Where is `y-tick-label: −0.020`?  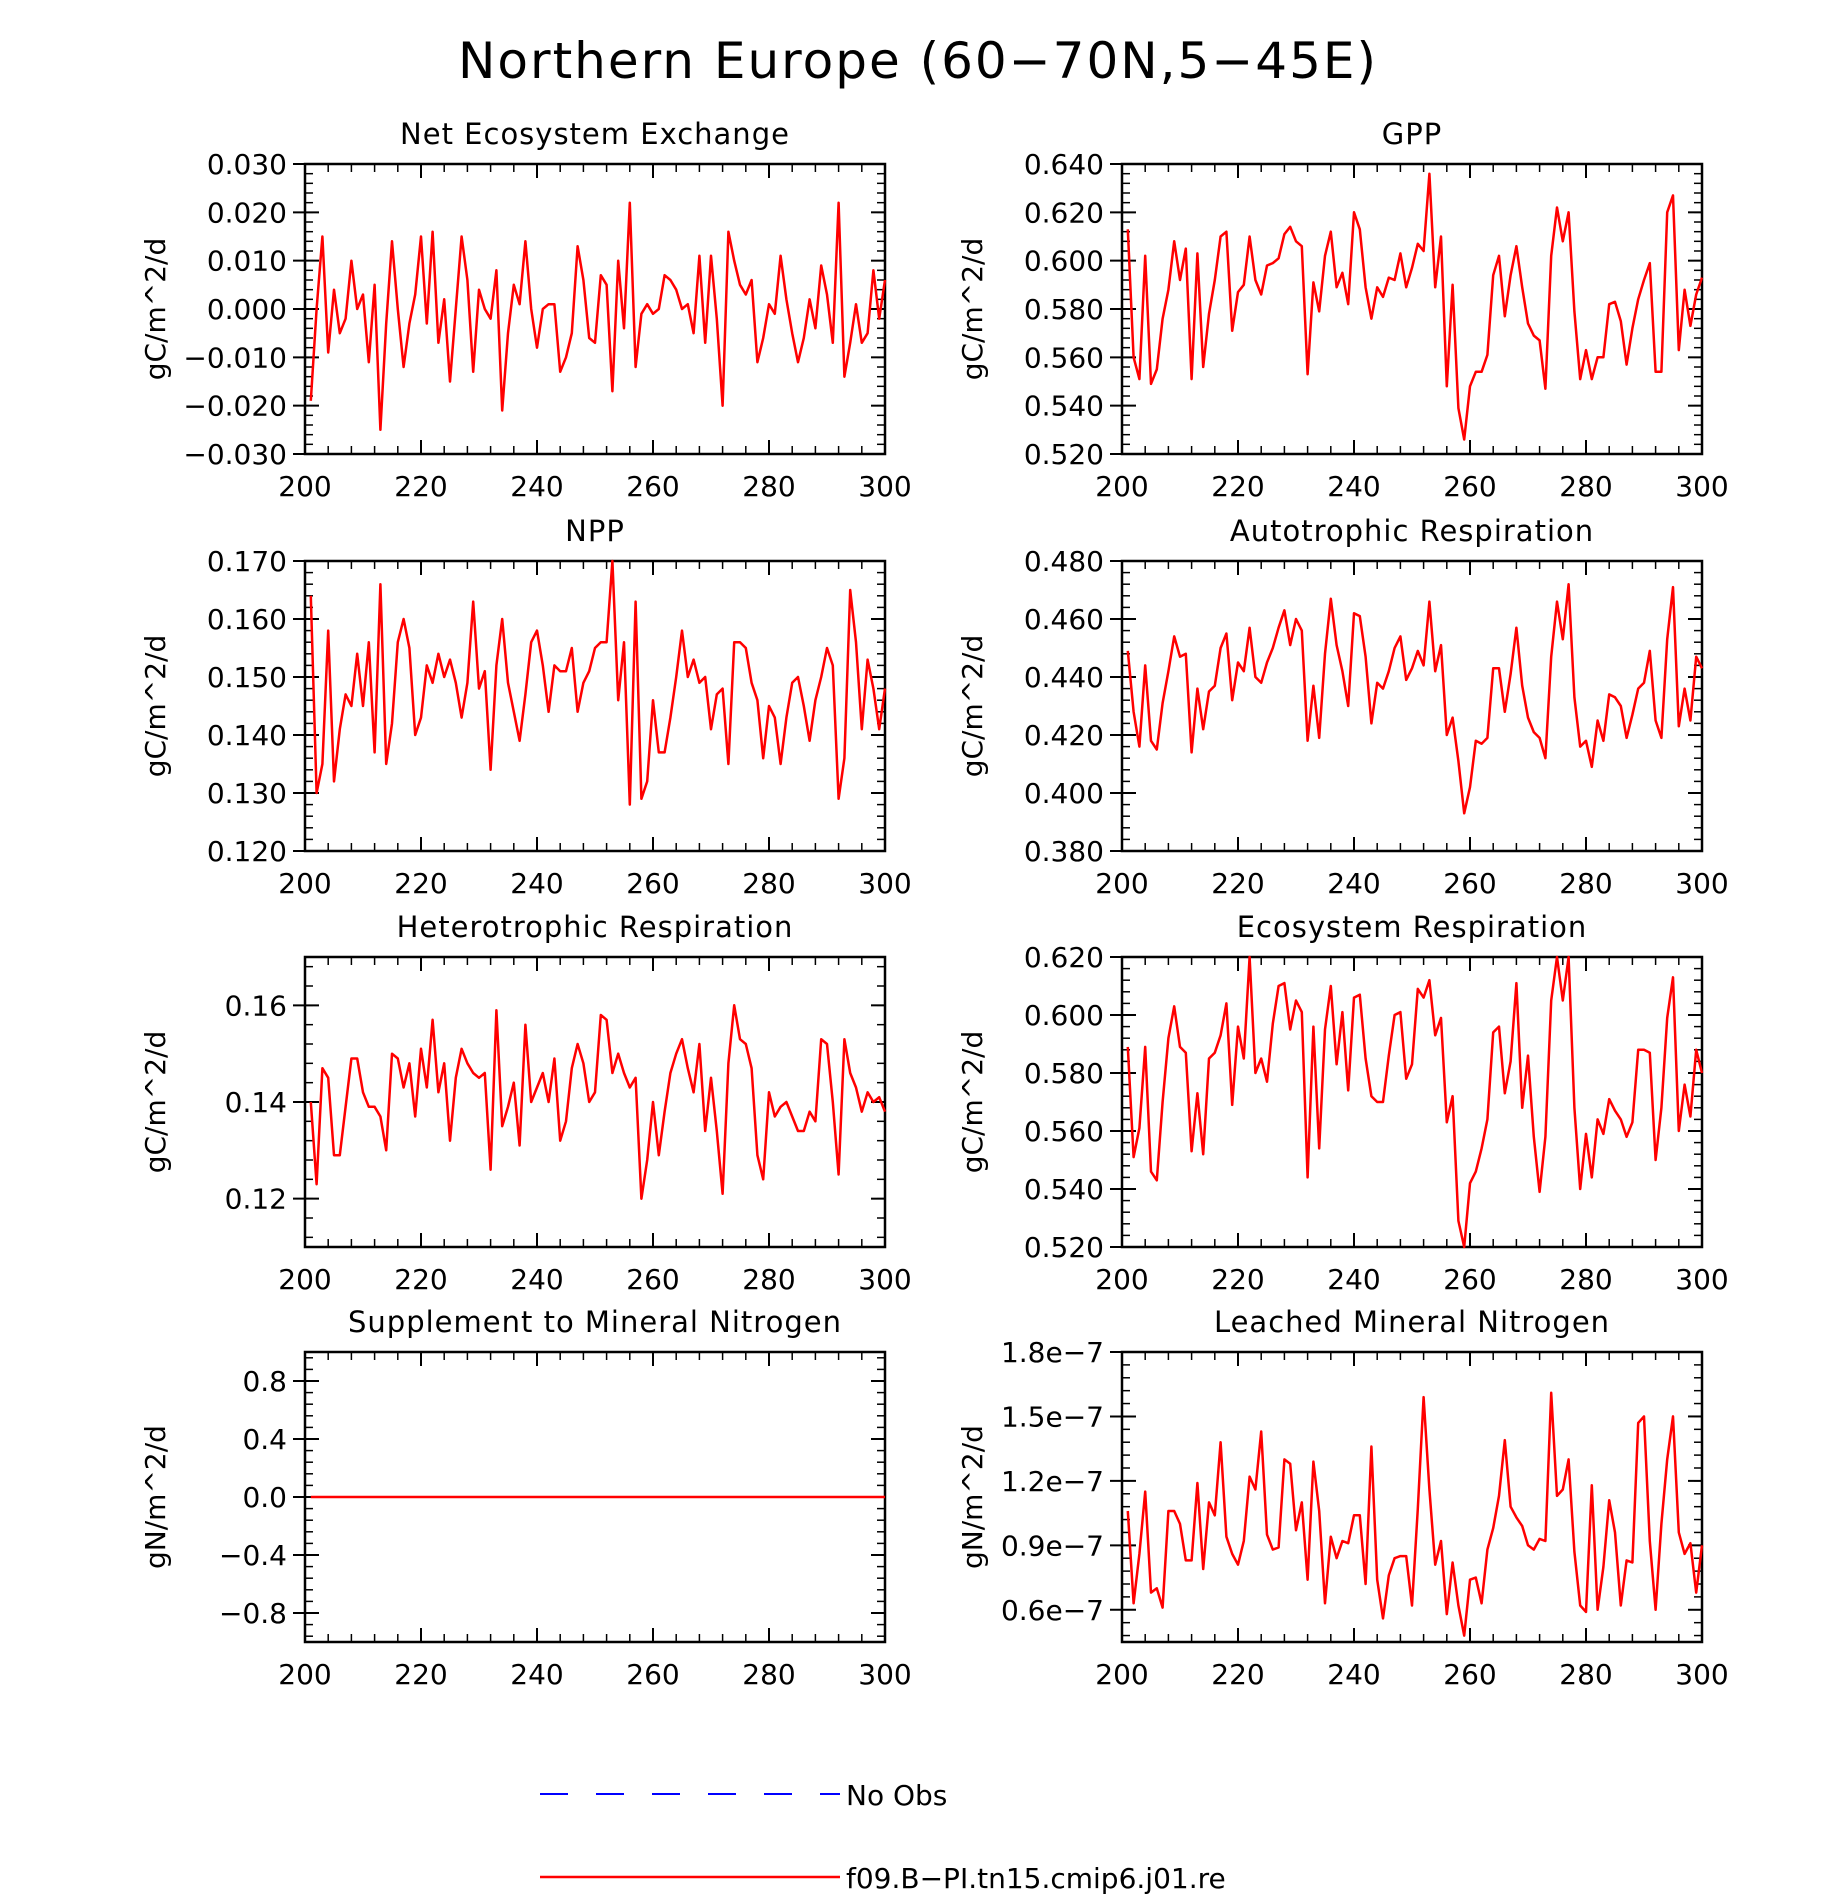 y-tick-label: −0.020 is located at coordinates (235, 406).